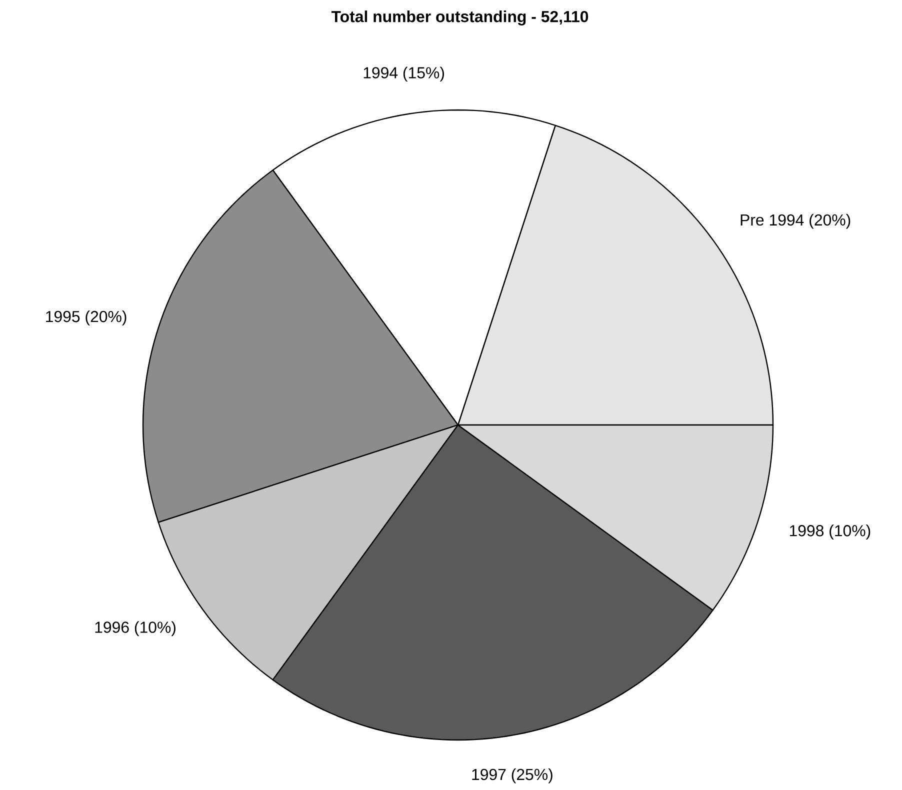 The height and width of the screenshot is (790, 902). I want to click on slice-label: 1997 (25%), so click(512, 776).